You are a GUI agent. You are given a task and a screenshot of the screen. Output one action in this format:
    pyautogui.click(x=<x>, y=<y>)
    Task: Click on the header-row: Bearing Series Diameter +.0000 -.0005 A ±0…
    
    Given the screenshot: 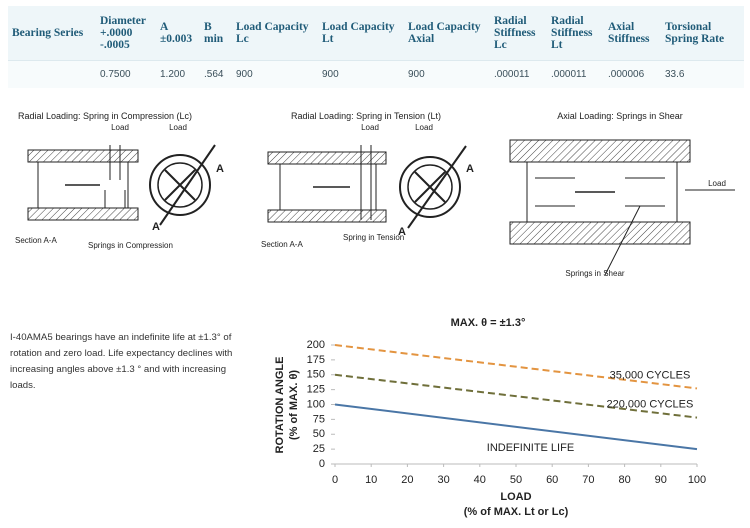 What is the action you would take?
    pyautogui.click(x=376, y=33)
    